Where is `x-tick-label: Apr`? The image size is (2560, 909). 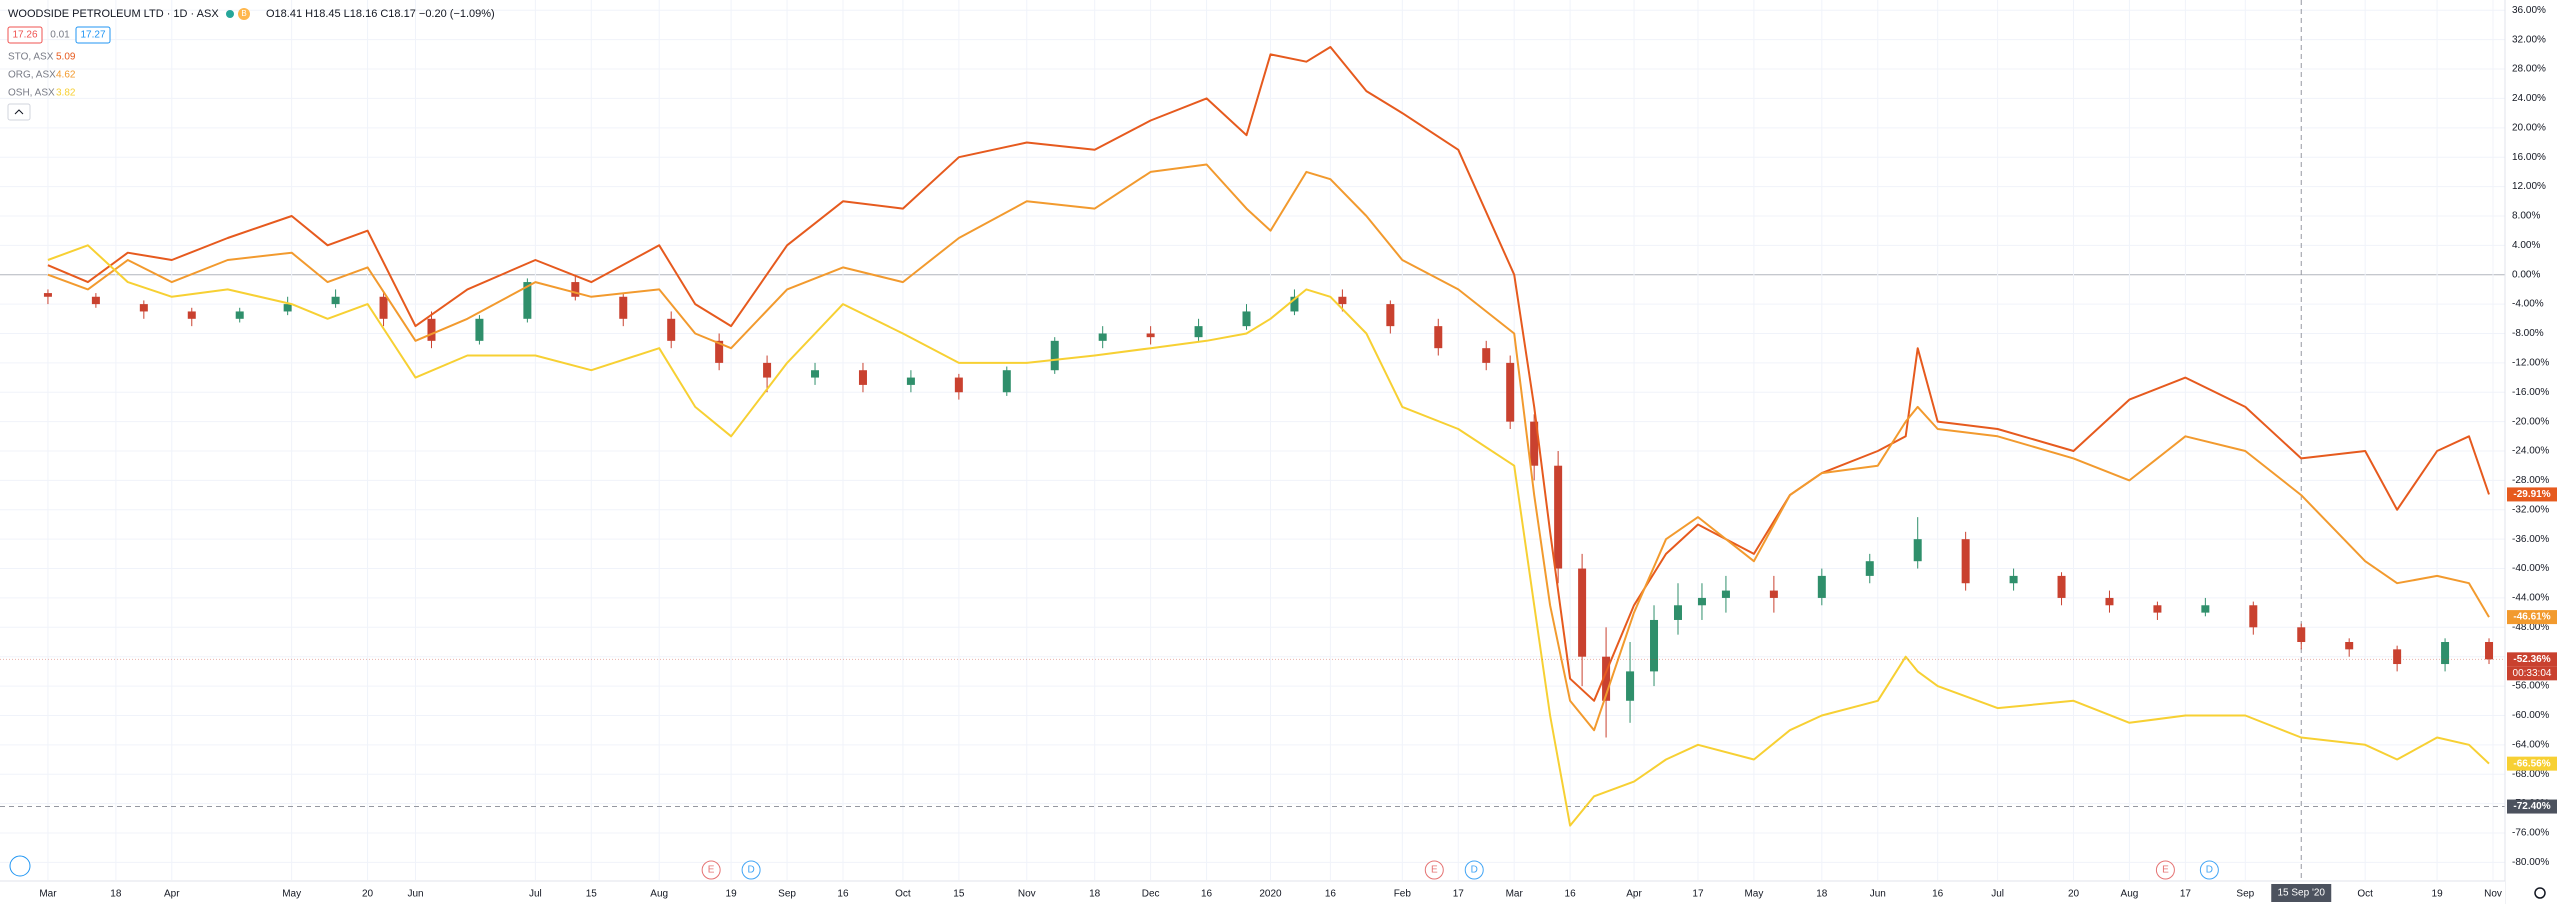 x-tick-label: Apr is located at coordinates (1634, 894).